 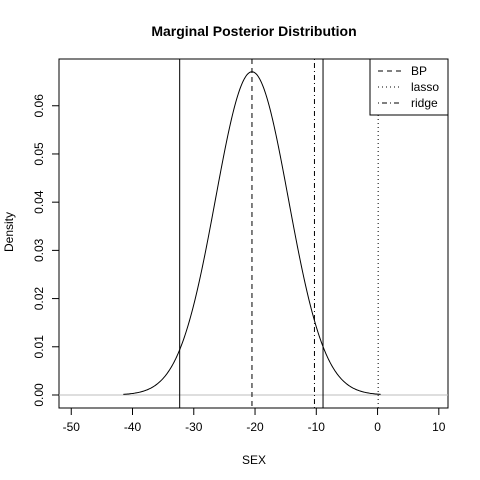 What do you see at coordinates (39, 202) in the screenshot?
I see `y-tick-label: 0.04` at bounding box center [39, 202].